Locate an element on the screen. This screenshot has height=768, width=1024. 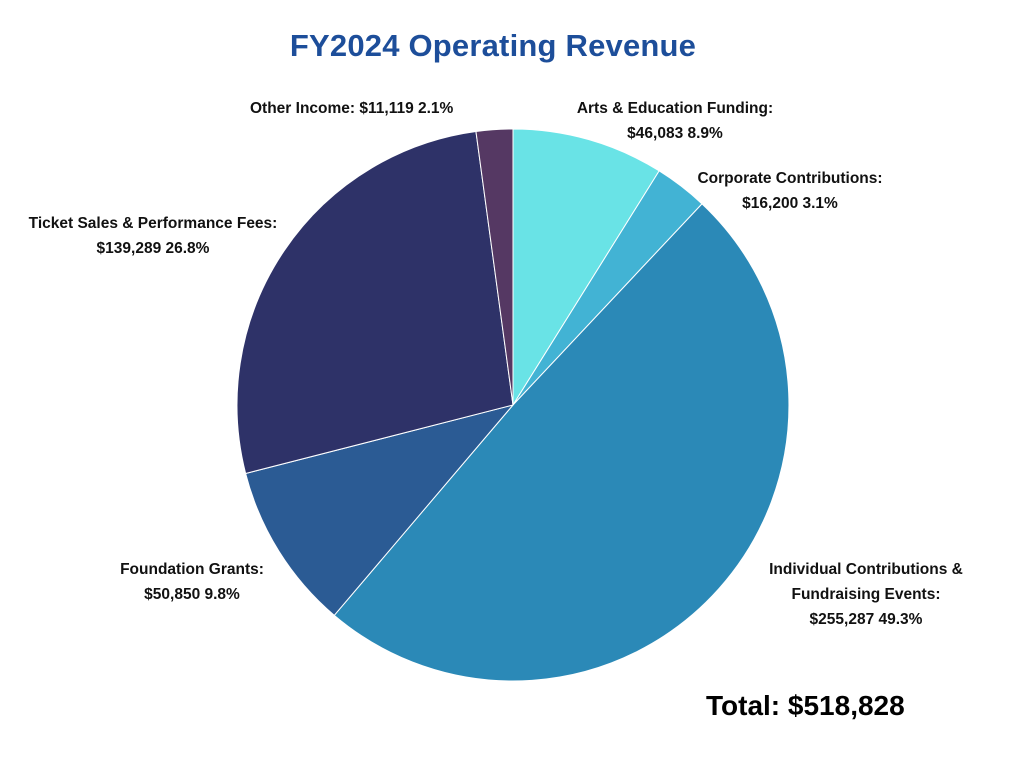
label-arts-education-name: Arts & Education Funding: is located at coordinates (675, 108).